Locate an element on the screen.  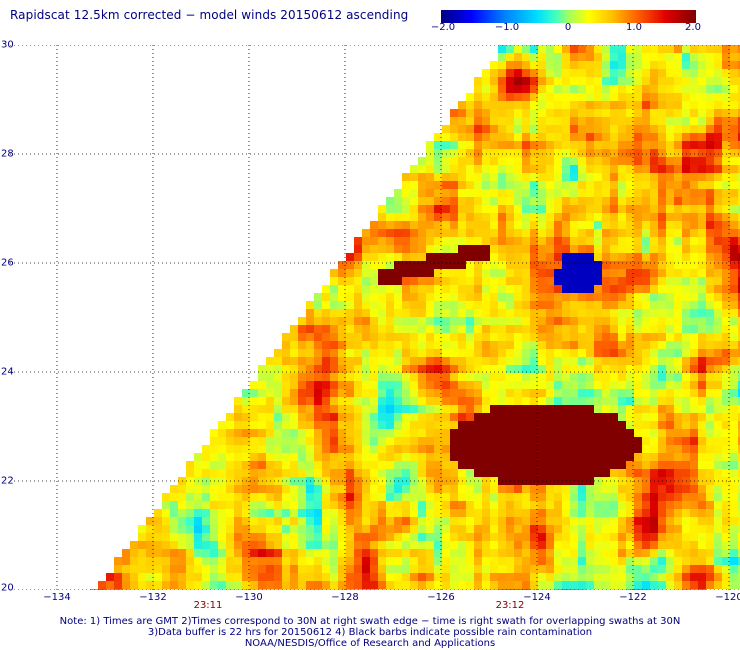
legend-tick-neg1: −1.0 is located at coordinates (507, 27).